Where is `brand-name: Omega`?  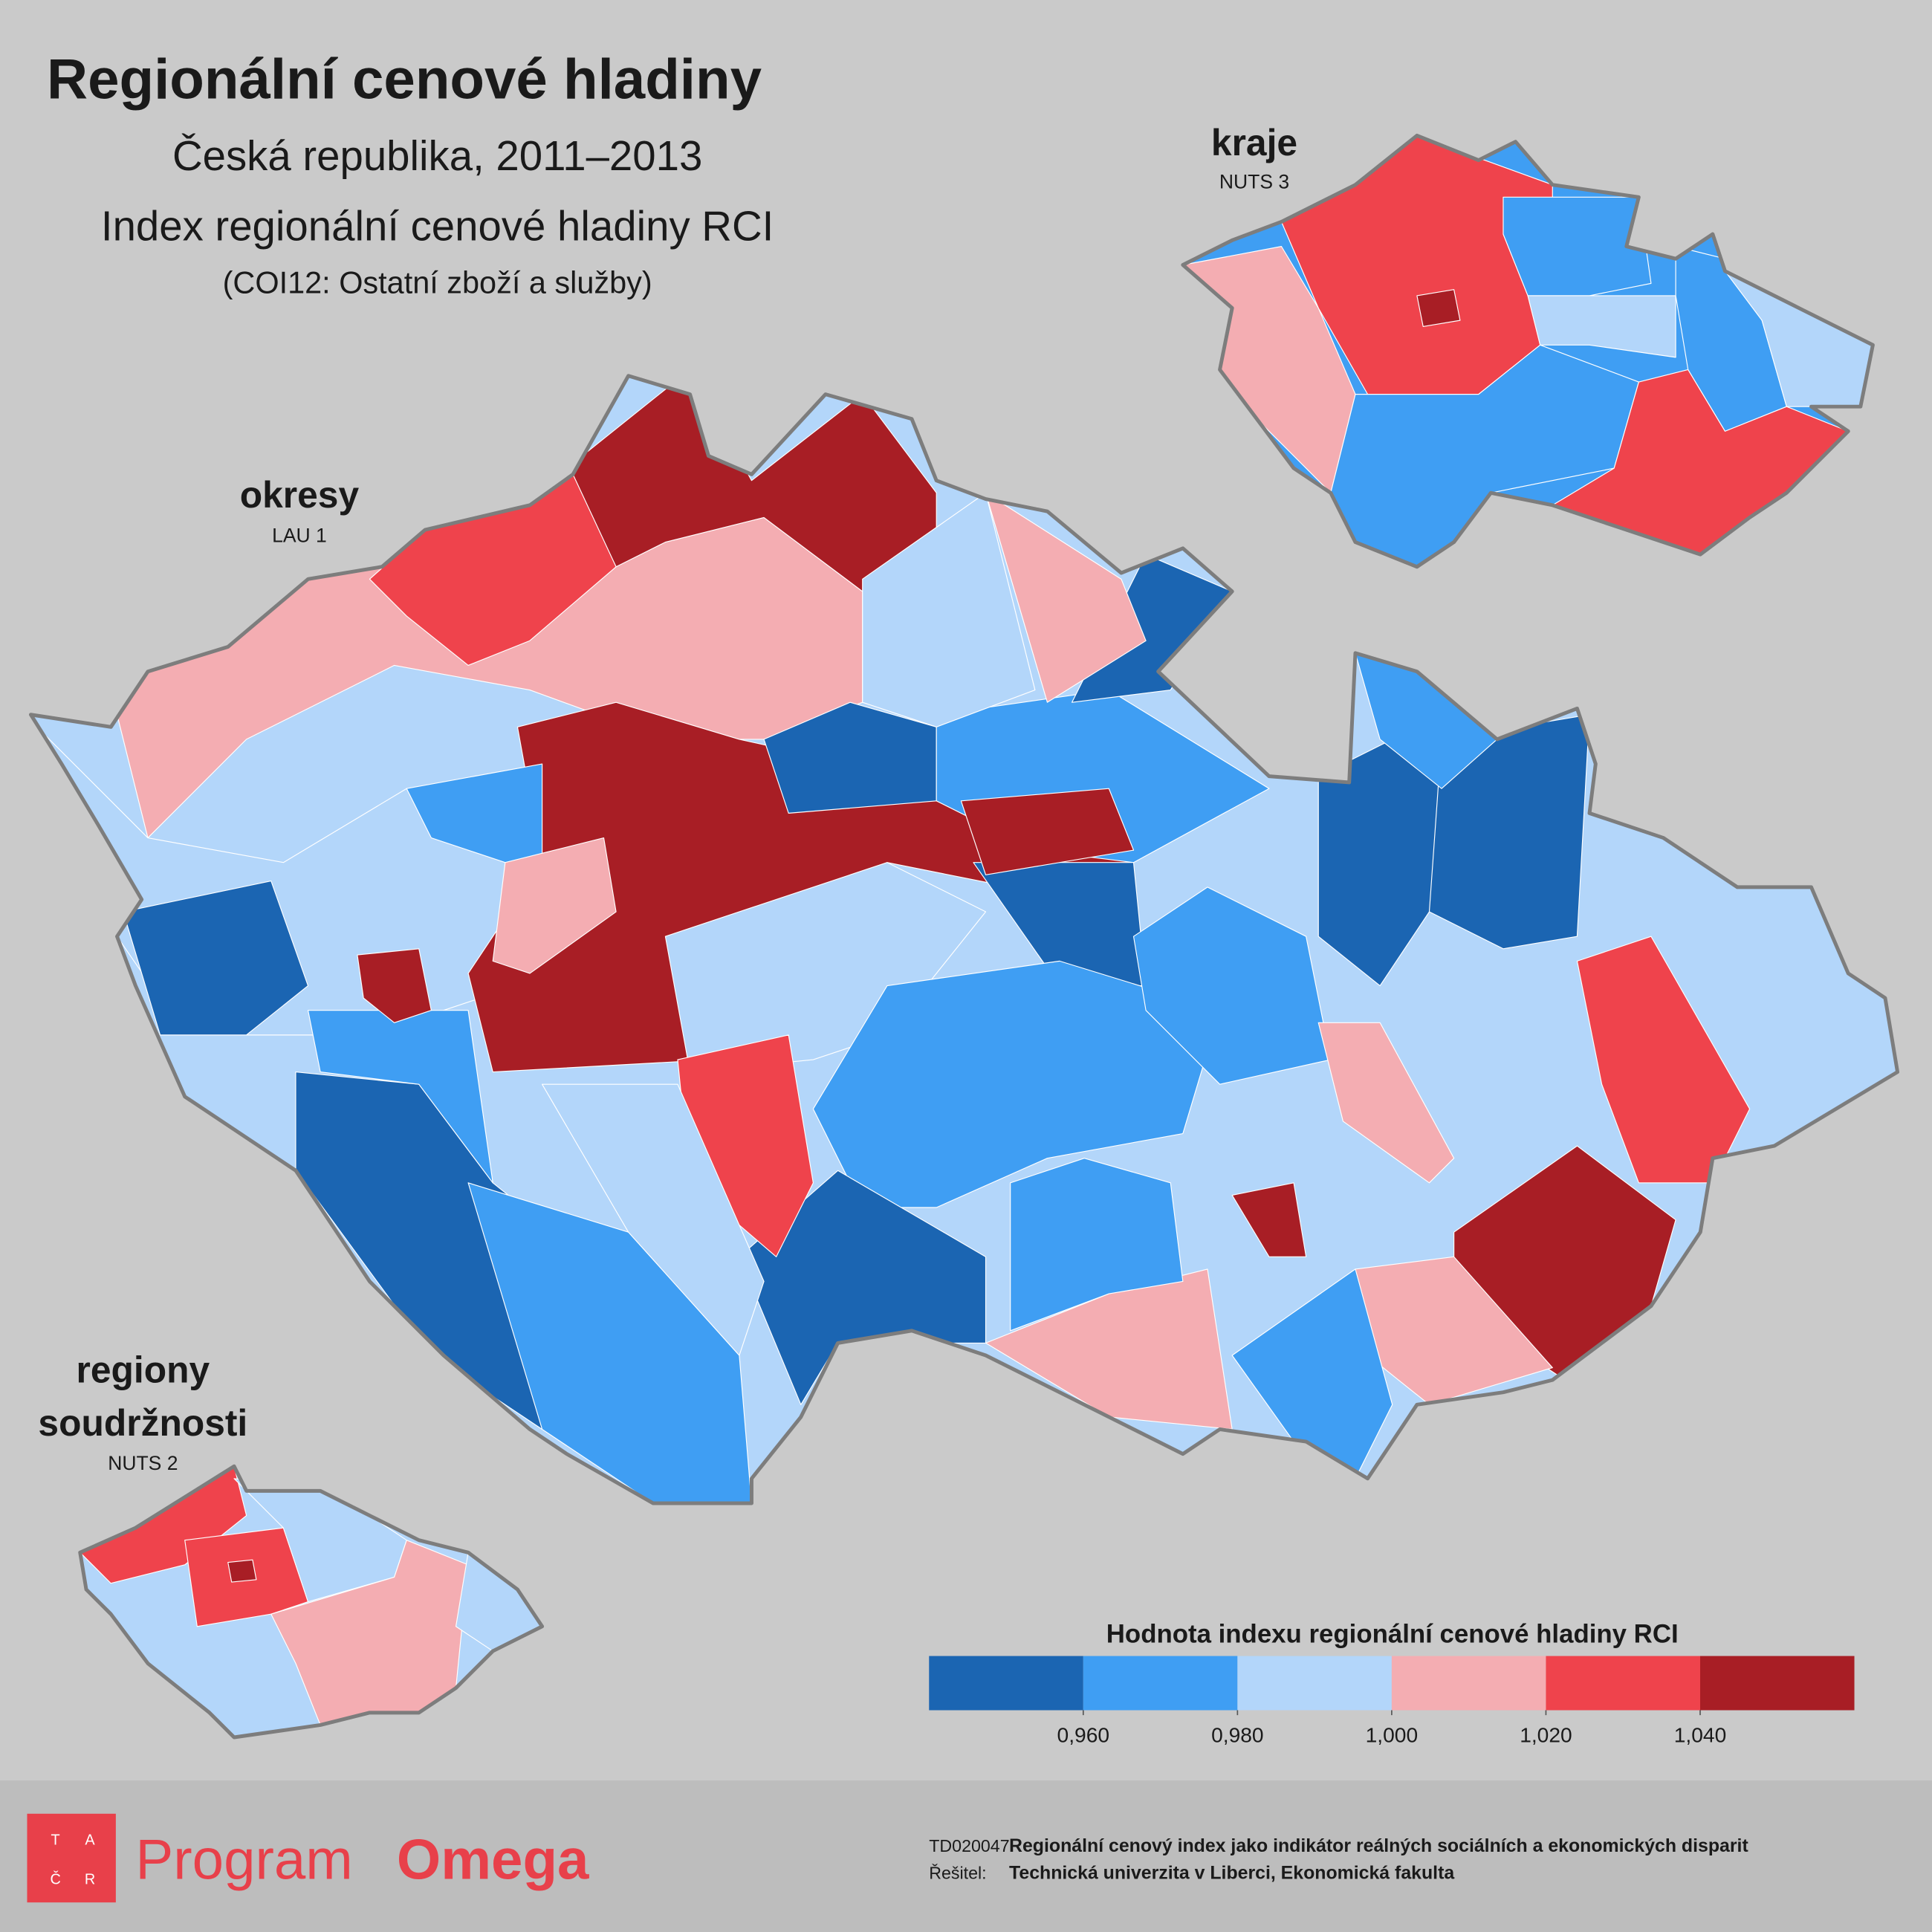 brand-name: Omega is located at coordinates (493, 1860).